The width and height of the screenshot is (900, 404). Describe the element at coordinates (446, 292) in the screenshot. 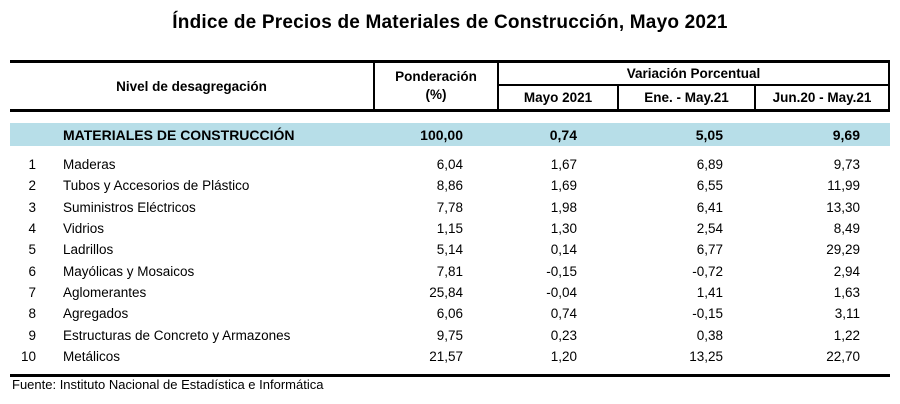

I see `row-weight: 25,84` at that location.